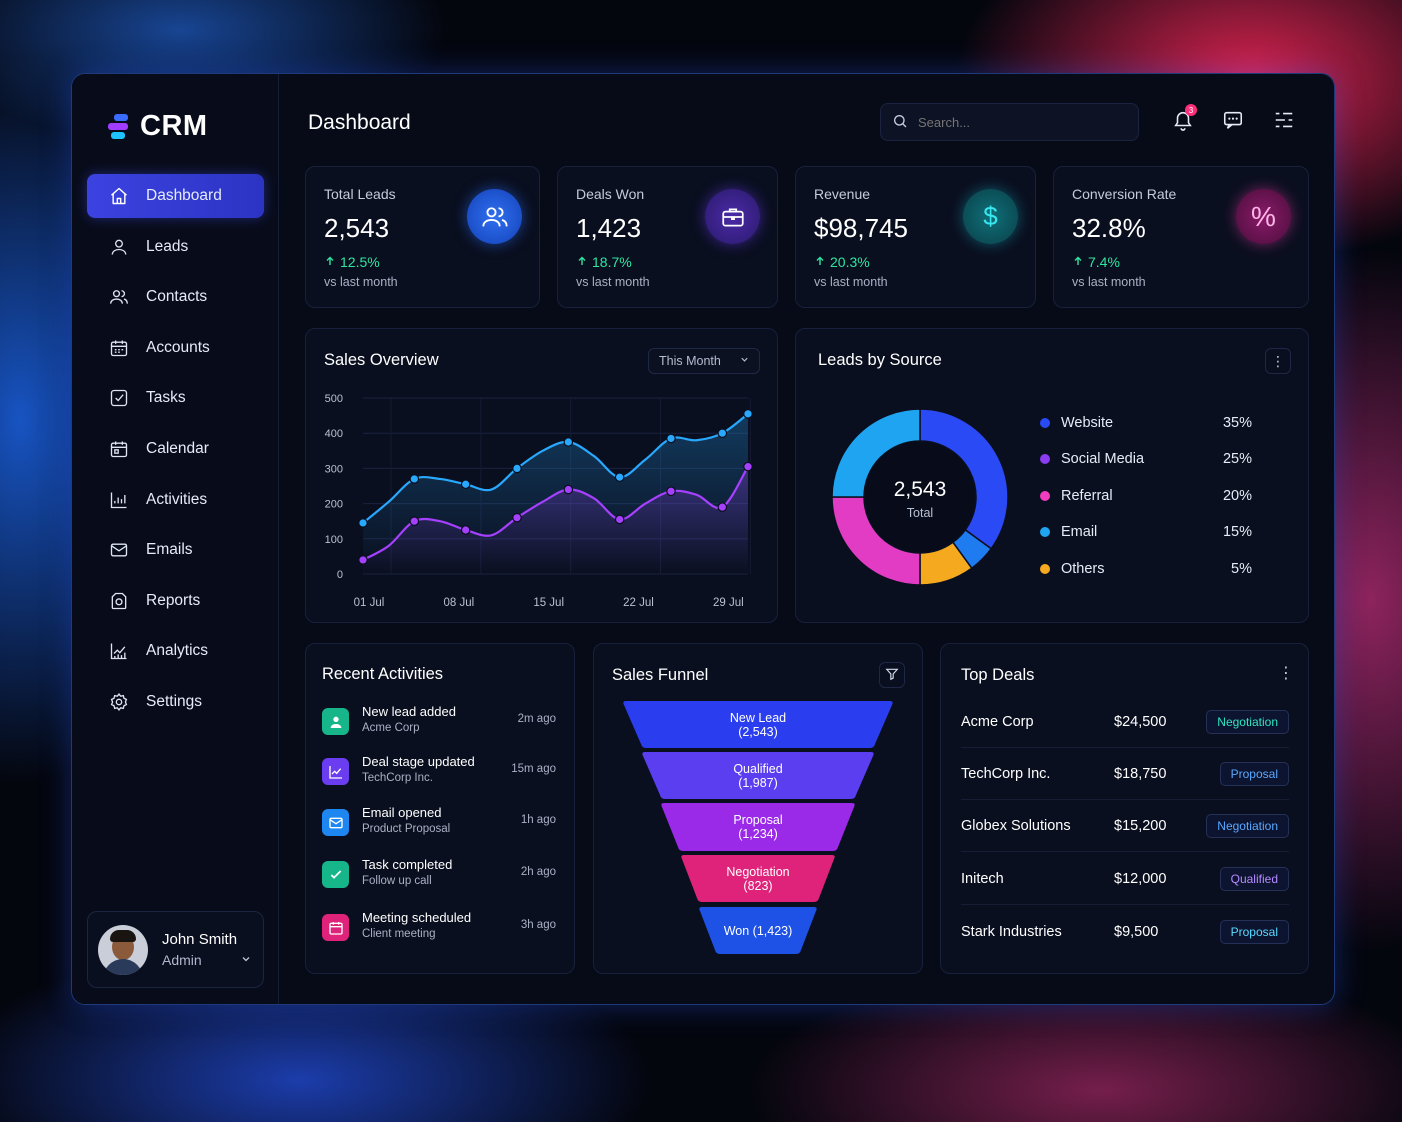 The width and height of the screenshot is (1402, 1122). I want to click on sidebar-item-reports: Reports, so click(175, 601).